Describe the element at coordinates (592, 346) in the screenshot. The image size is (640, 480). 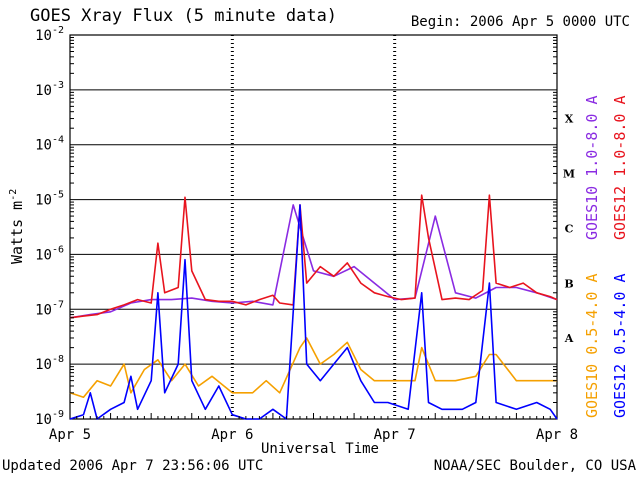
I see `legend-goes10-short: GOES10 0.5-4.0 A` at that location.